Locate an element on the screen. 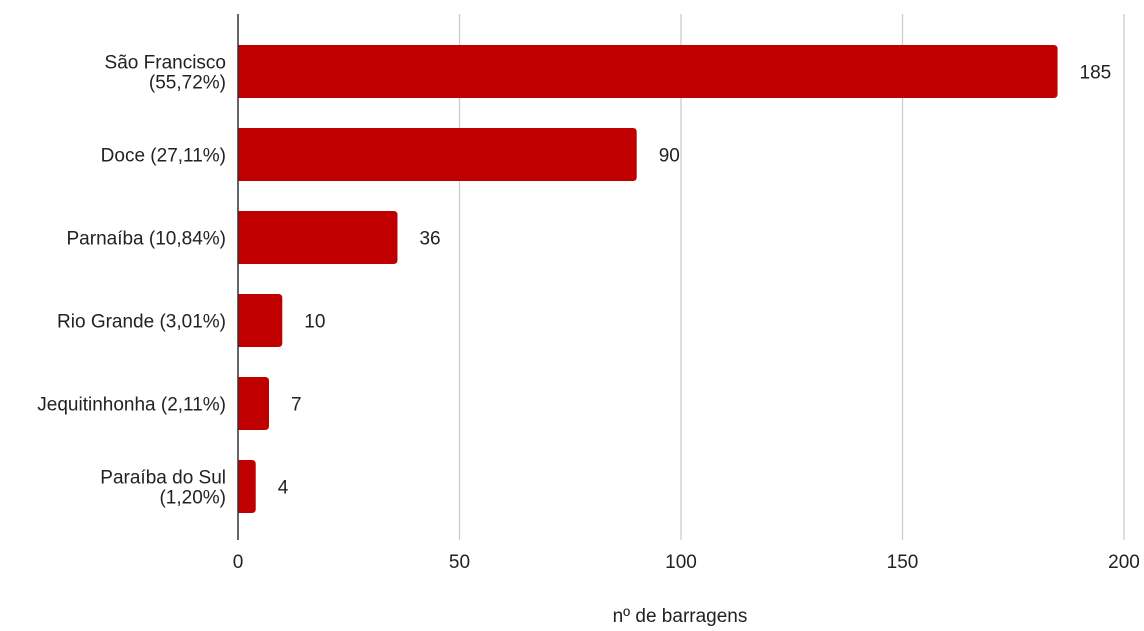 The width and height of the screenshot is (1144, 631). category-label-line: Rio Grande (3,01%) is located at coordinates (141, 322).